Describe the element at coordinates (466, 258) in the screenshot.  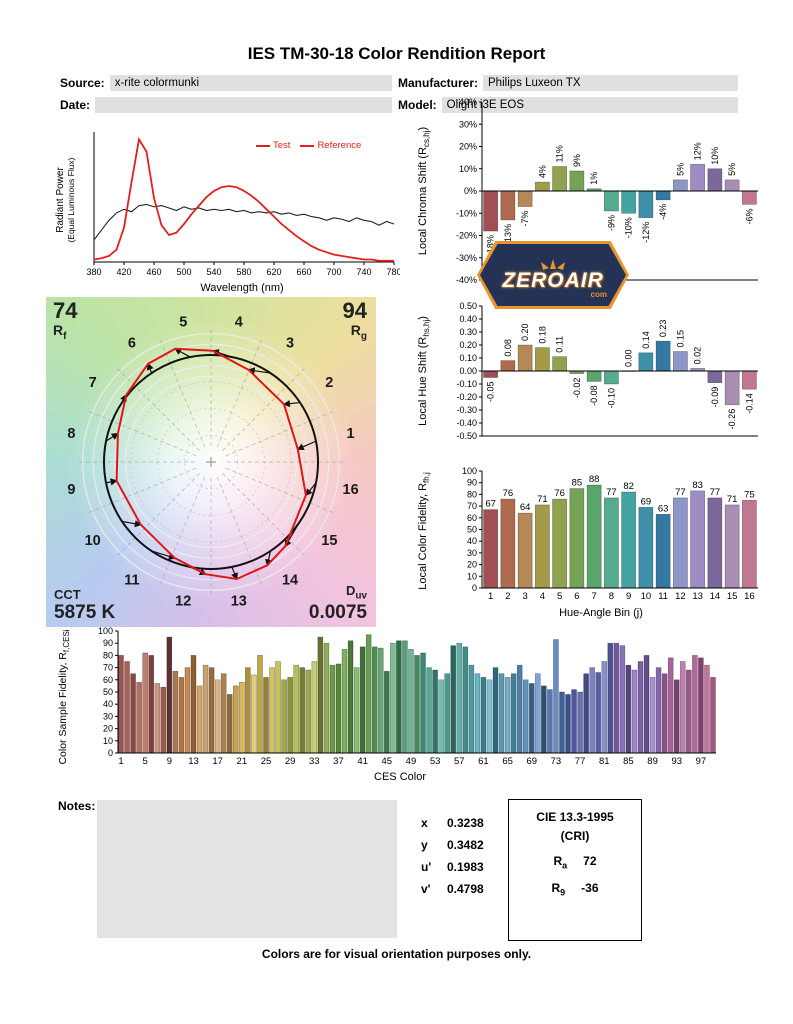
I see `svg-text: -30%` at that location.